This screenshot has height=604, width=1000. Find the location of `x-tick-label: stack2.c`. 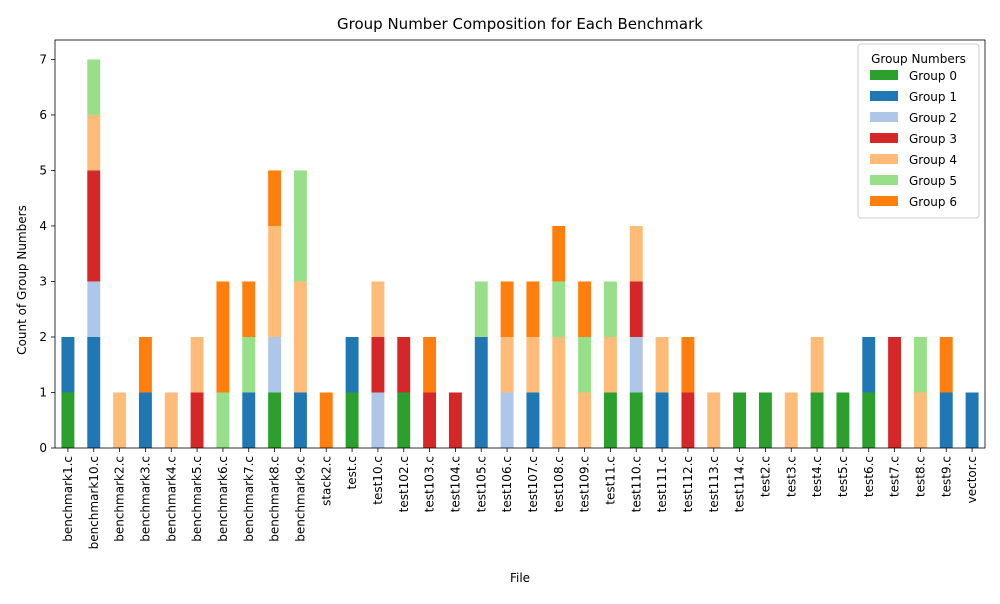

x-tick-label: stack2.c is located at coordinates (326, 481).